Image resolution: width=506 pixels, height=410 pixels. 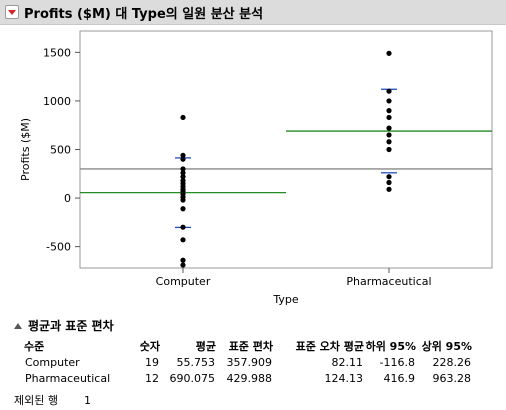 I want to click on cell-se: 82.11, so click(x=347, y=362).